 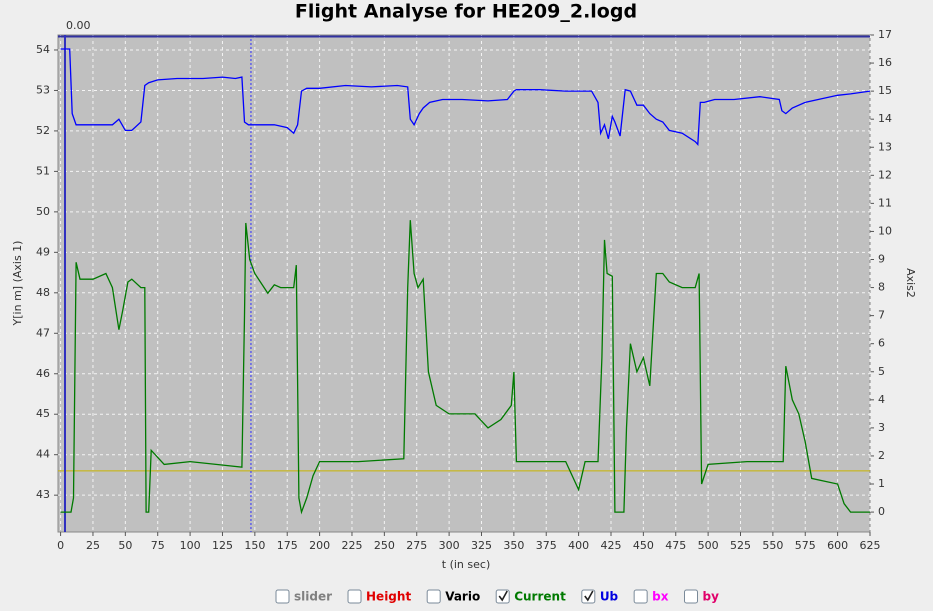 I want to click on y2-tick-label: 13, so click(x=885, y=146).